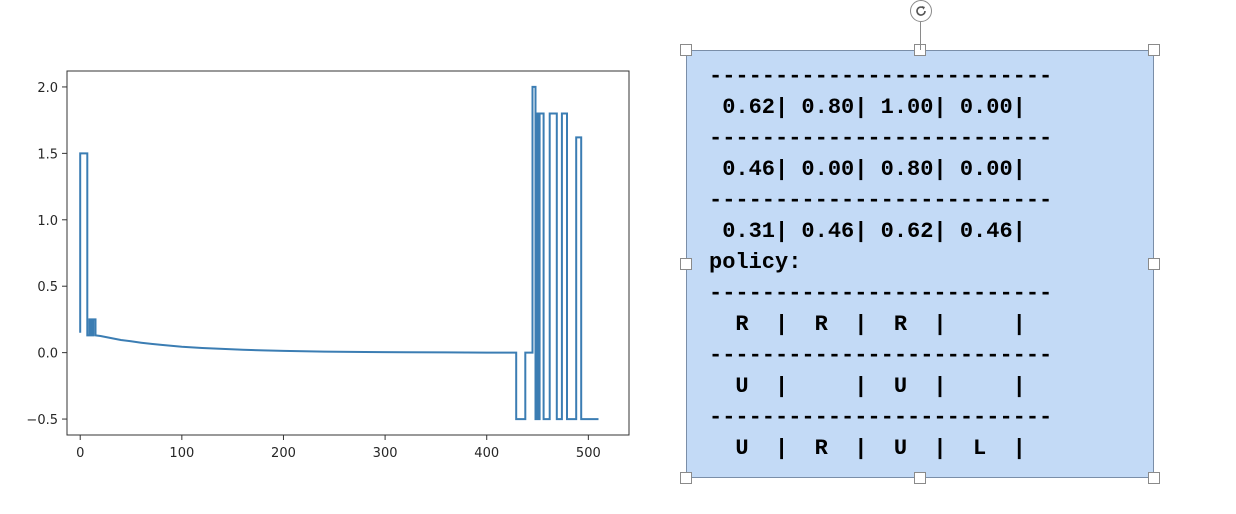  What do you see at coordinates (486, 453) in the screenshot?
I see `x-tick-label: 400` at bounding box center [486, 453].